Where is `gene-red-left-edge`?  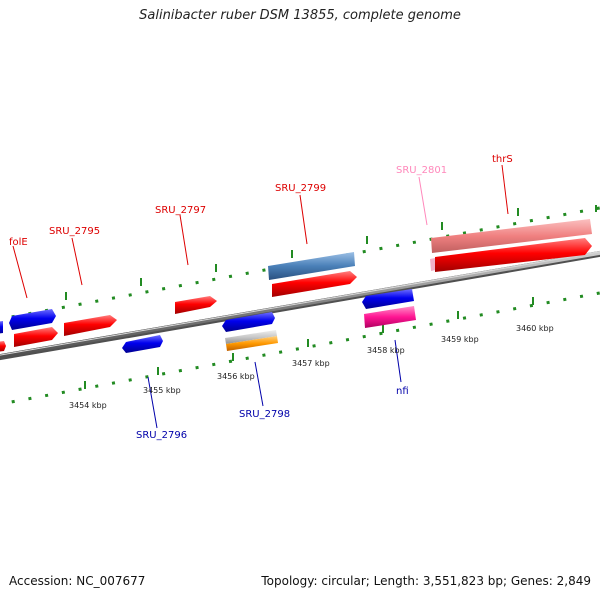
gene-red-left-edge is located at coordinates (3, 346).